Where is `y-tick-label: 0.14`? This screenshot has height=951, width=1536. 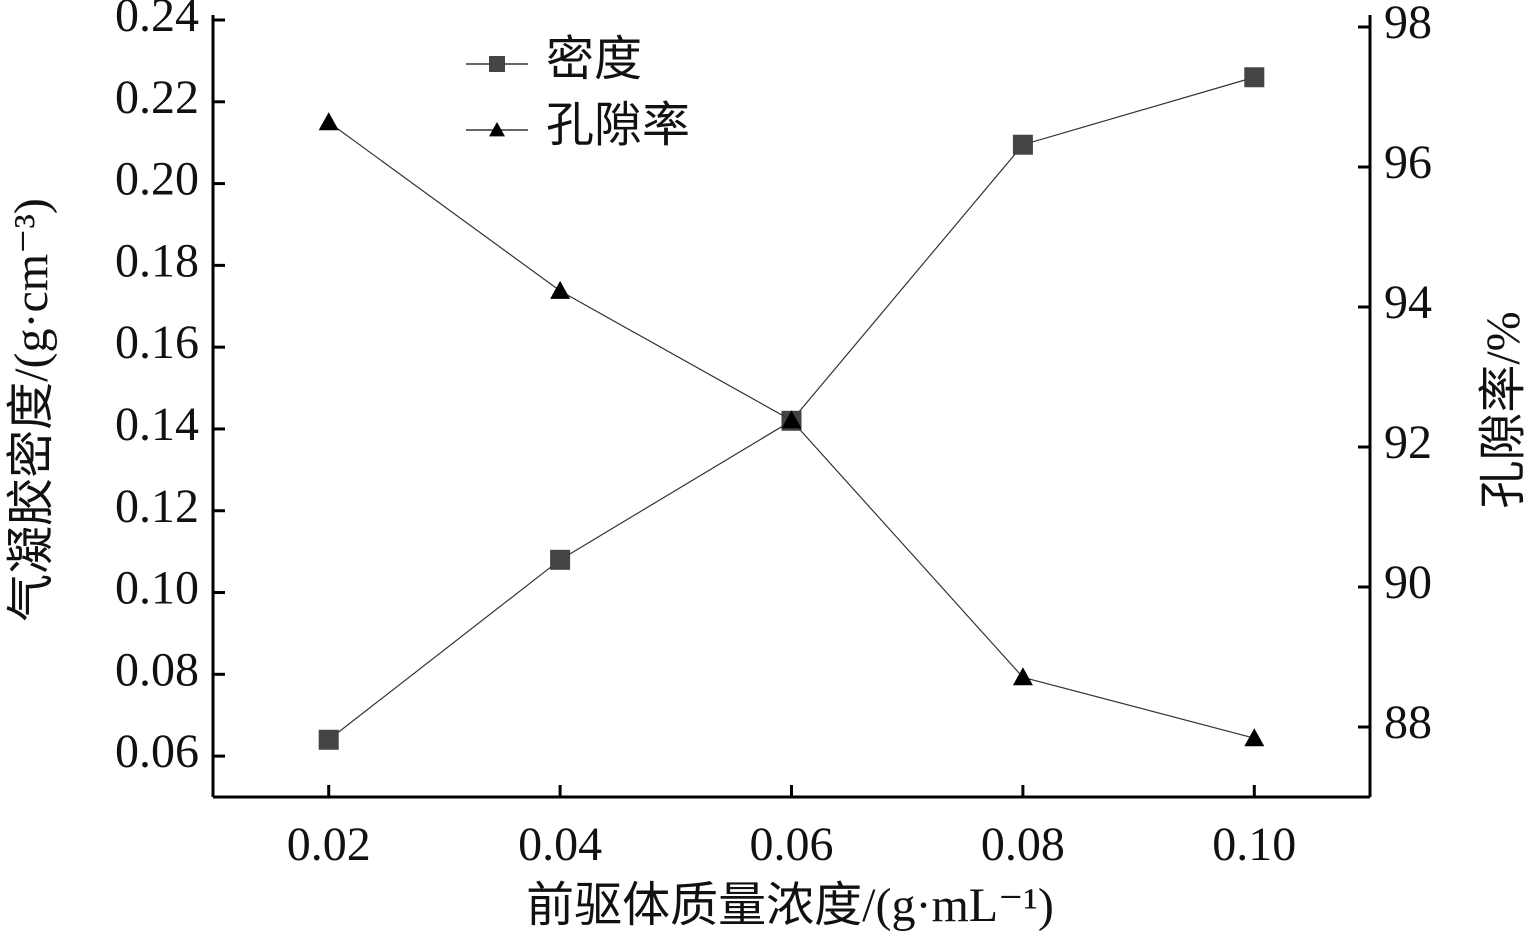 y-tick-label: 0.14 is located at coordinates (157, 424).